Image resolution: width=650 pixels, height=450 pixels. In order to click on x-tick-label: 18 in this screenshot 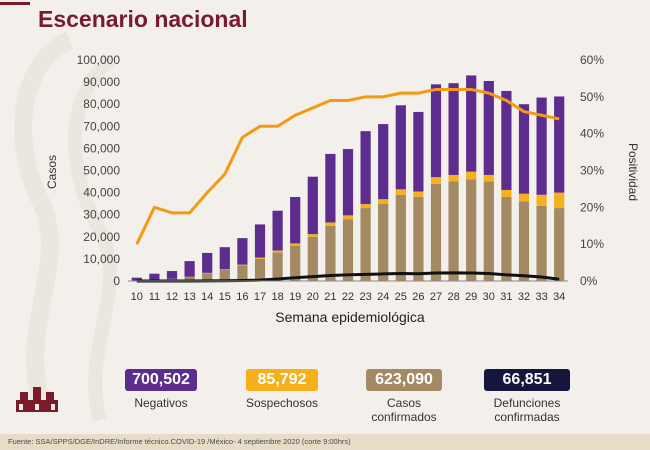, I will do `click(277, 297)`.